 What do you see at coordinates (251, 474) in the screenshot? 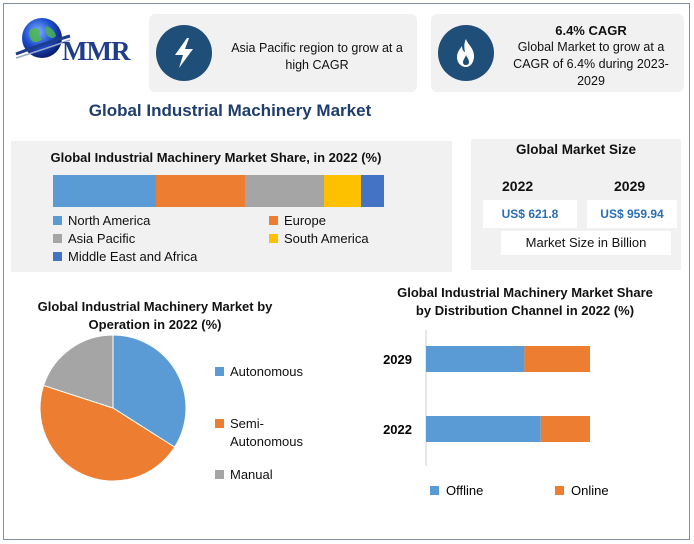
I see `legend-label: Manual` at bounding box center [251, 474].